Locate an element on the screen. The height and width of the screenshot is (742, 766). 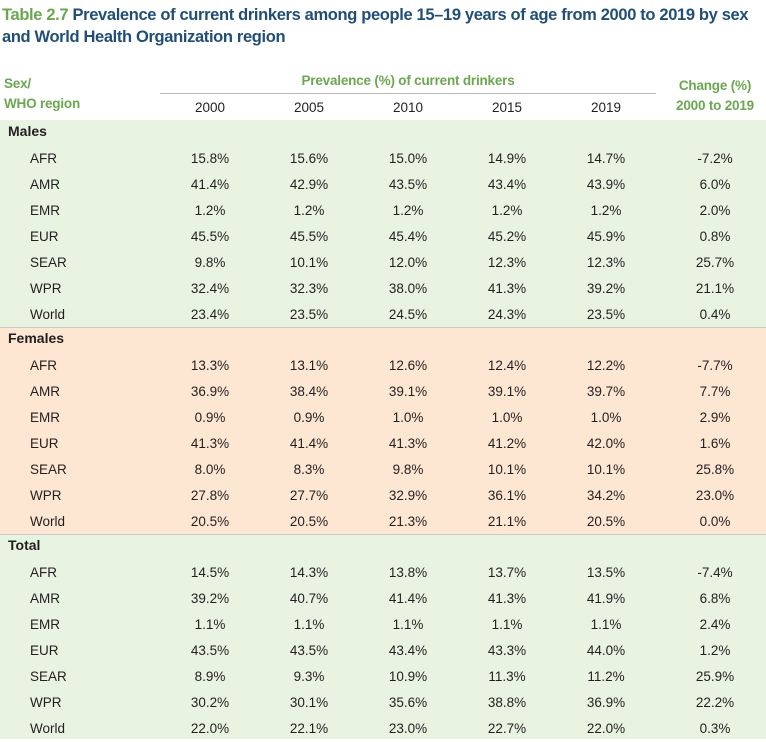
value-cell: 1.0% is located at coordinates (507, 417).